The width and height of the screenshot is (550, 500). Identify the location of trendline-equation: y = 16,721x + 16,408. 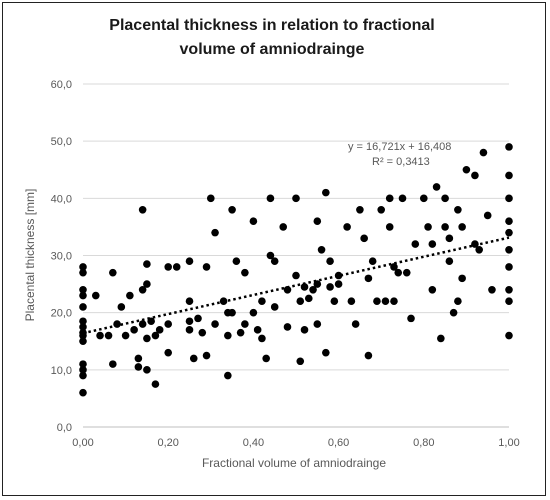
(399, 147).